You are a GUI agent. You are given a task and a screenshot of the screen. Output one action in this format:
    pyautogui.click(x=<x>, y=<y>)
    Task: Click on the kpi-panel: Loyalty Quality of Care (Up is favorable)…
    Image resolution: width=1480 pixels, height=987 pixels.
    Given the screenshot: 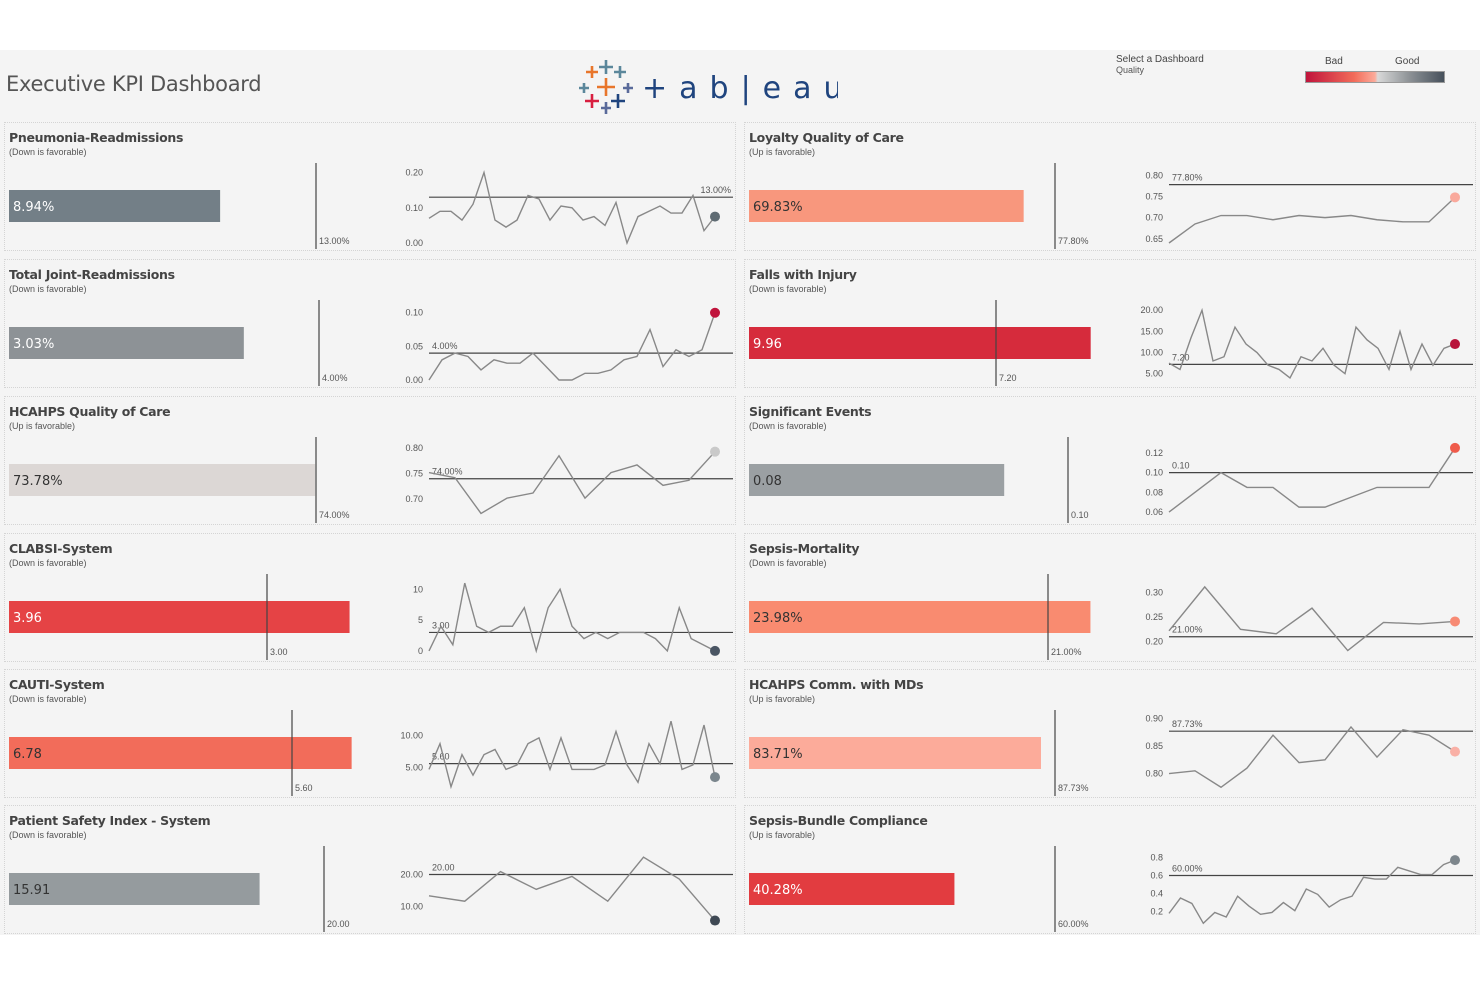 What is the action you would take?
    pyautogui.click(x=1110, y=186)
    